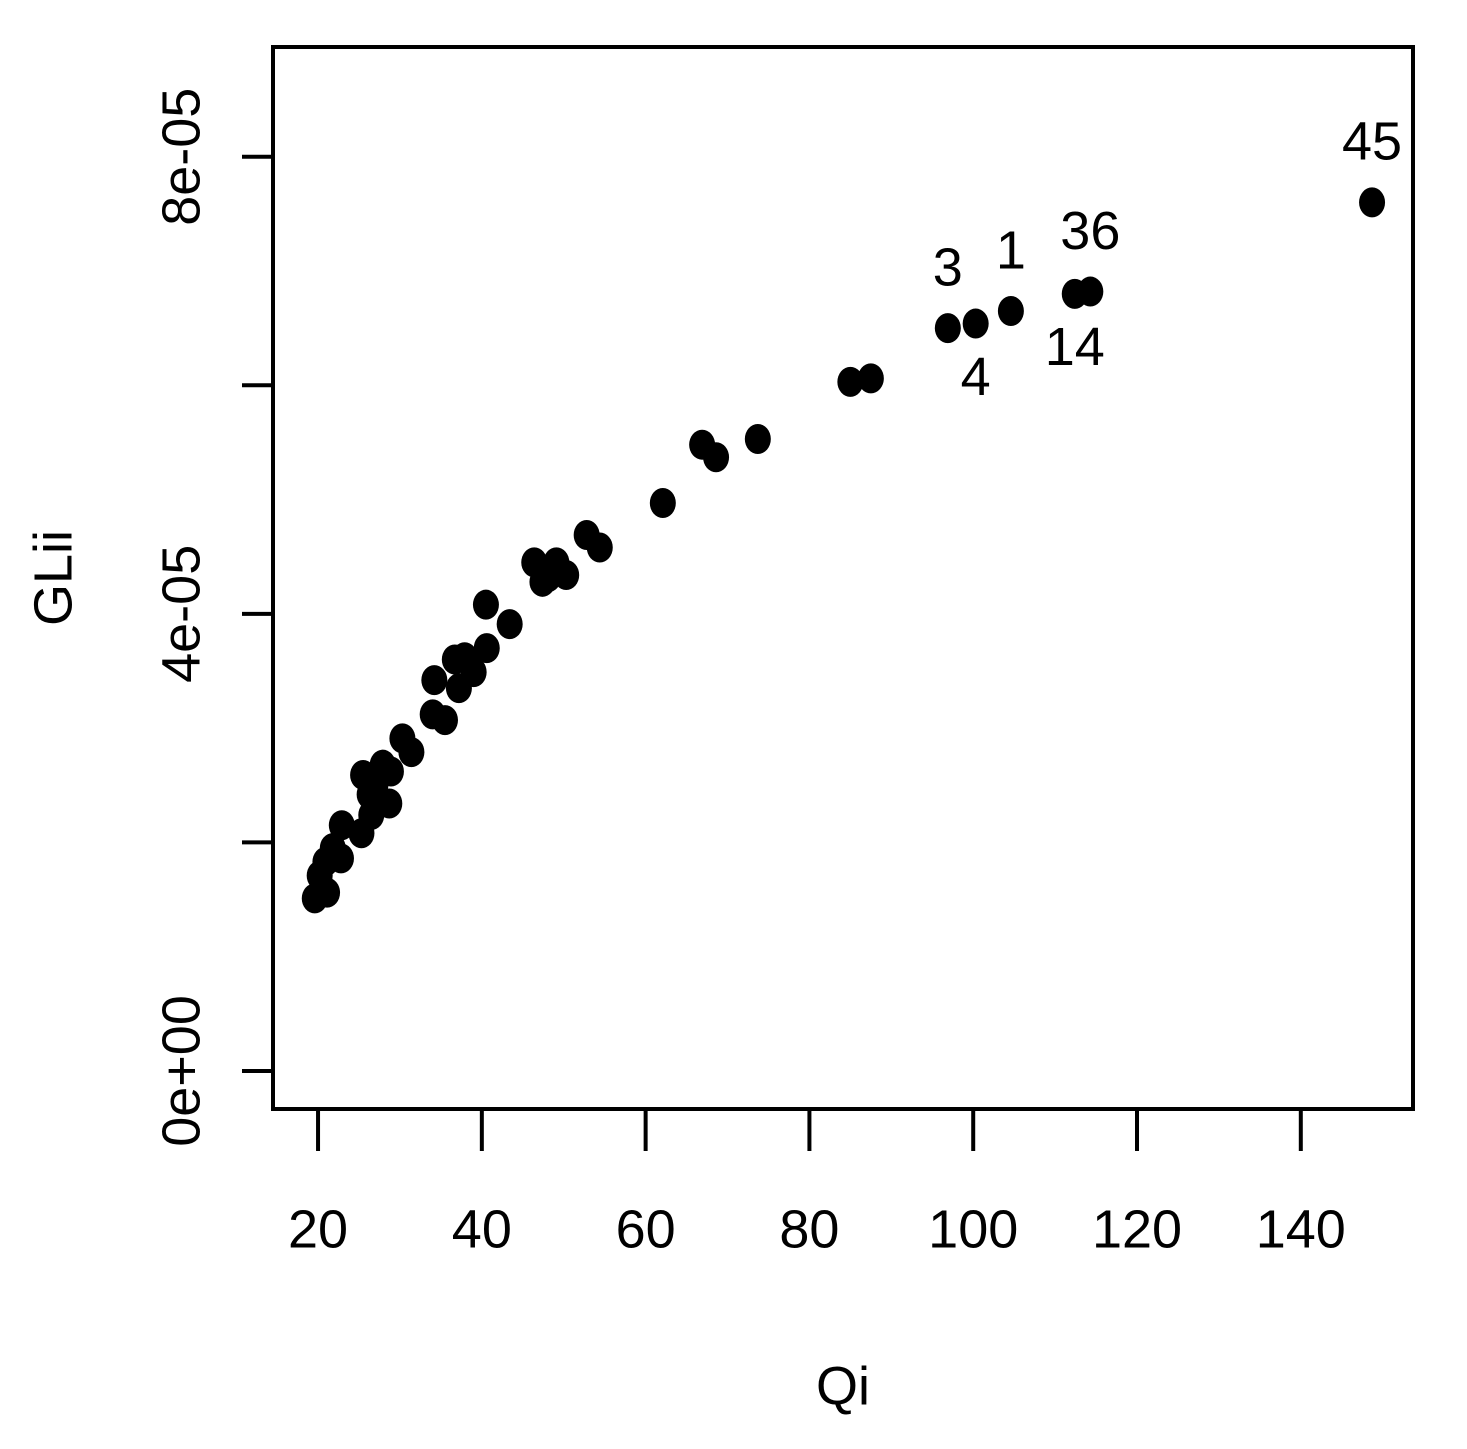 Image resolution: width=1467 pixels, height=1449 pixels. I want to click on x-axis-label: Qi, so click(843, 1386).